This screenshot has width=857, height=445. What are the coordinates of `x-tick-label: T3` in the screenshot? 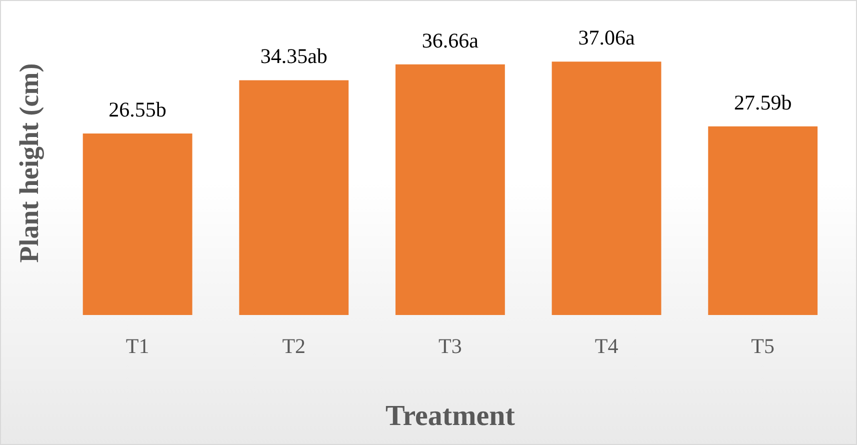 It's located at (450, 346).